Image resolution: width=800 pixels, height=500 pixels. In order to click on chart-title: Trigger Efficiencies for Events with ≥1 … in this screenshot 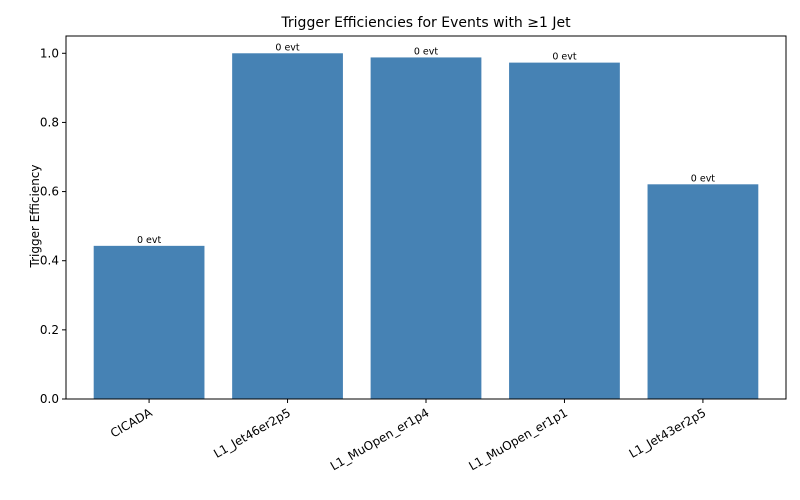, I will do `click(425, 23)`.